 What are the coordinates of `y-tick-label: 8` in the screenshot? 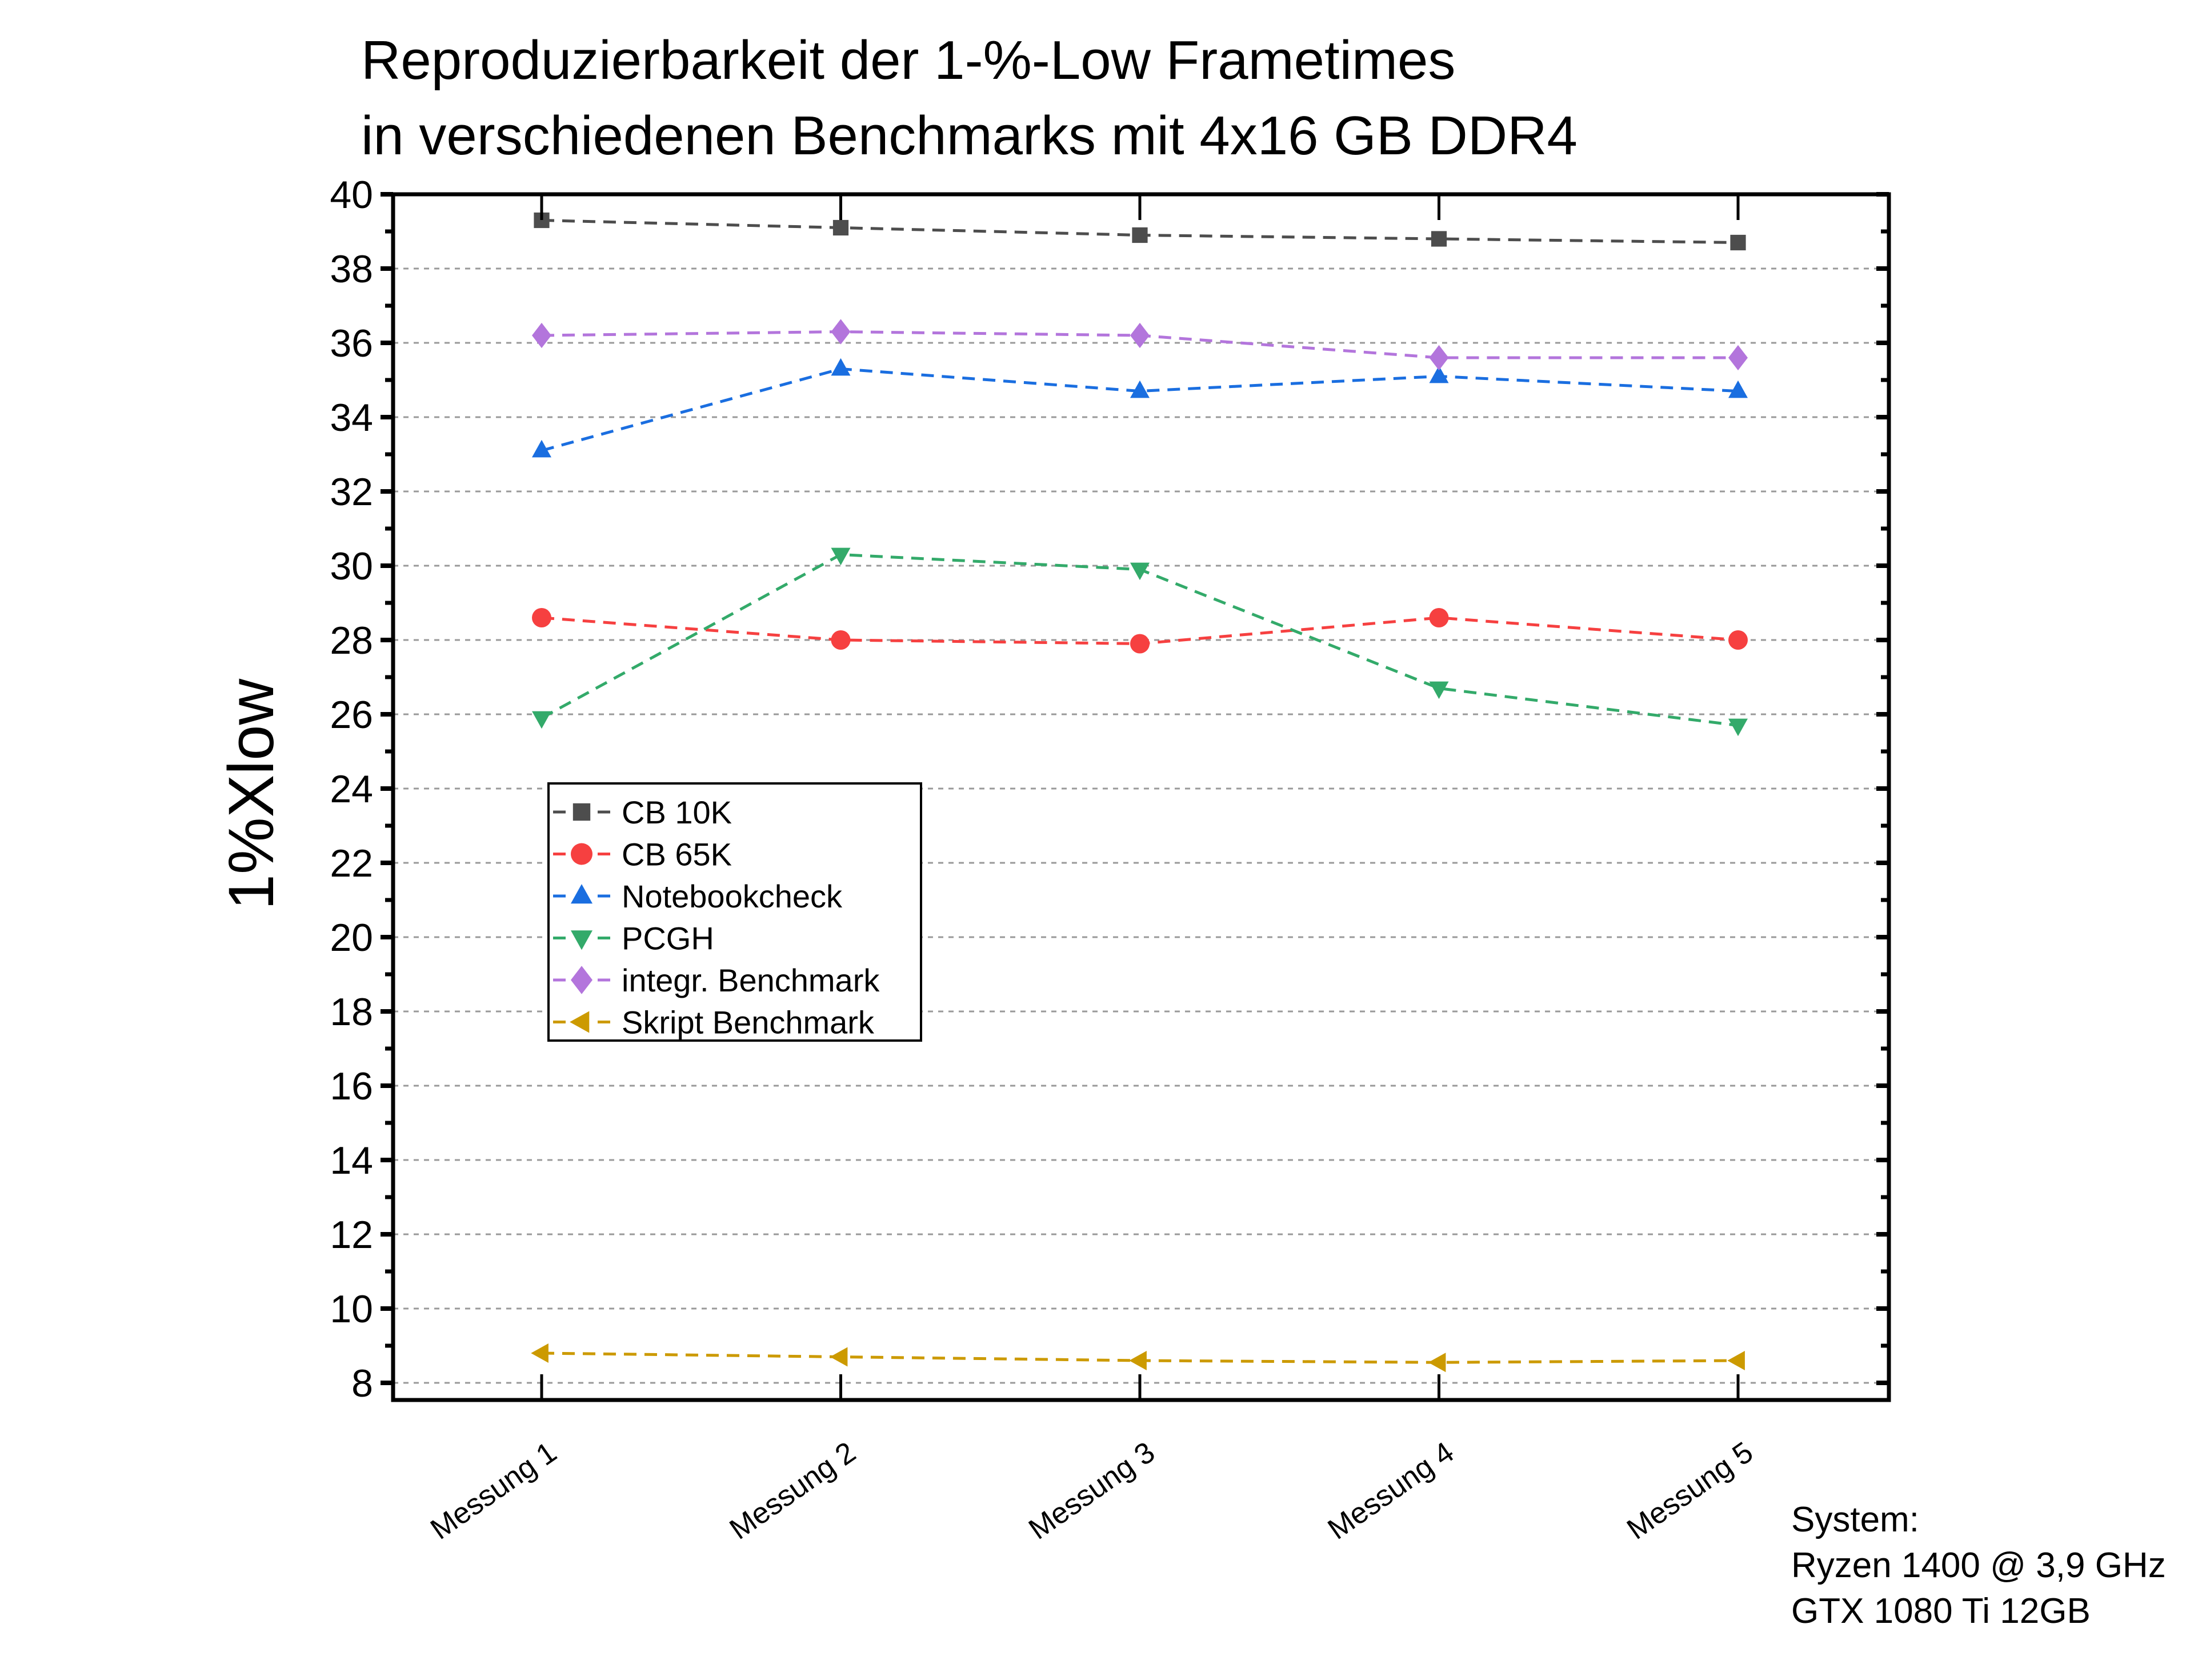 It's located at (362, 1383).